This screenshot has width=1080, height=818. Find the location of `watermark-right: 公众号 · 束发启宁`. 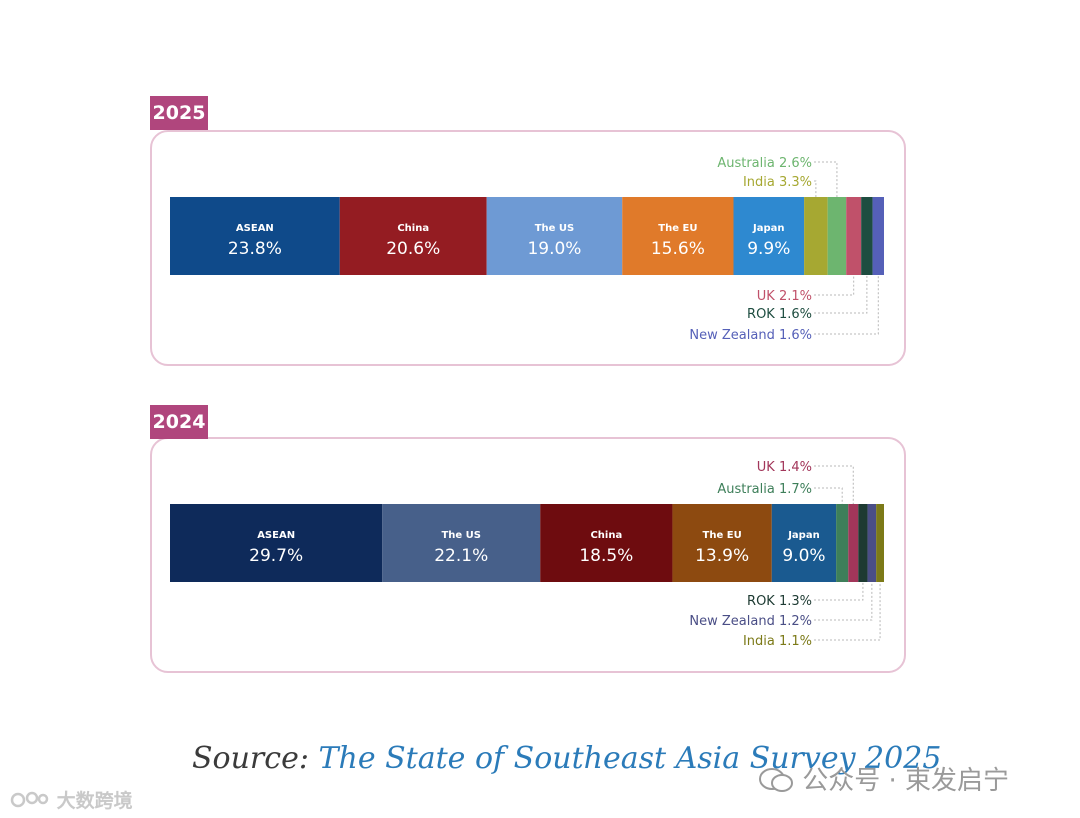

watermark-right: 公众号 · 束发启宁 is located at coordinates (883, 778).